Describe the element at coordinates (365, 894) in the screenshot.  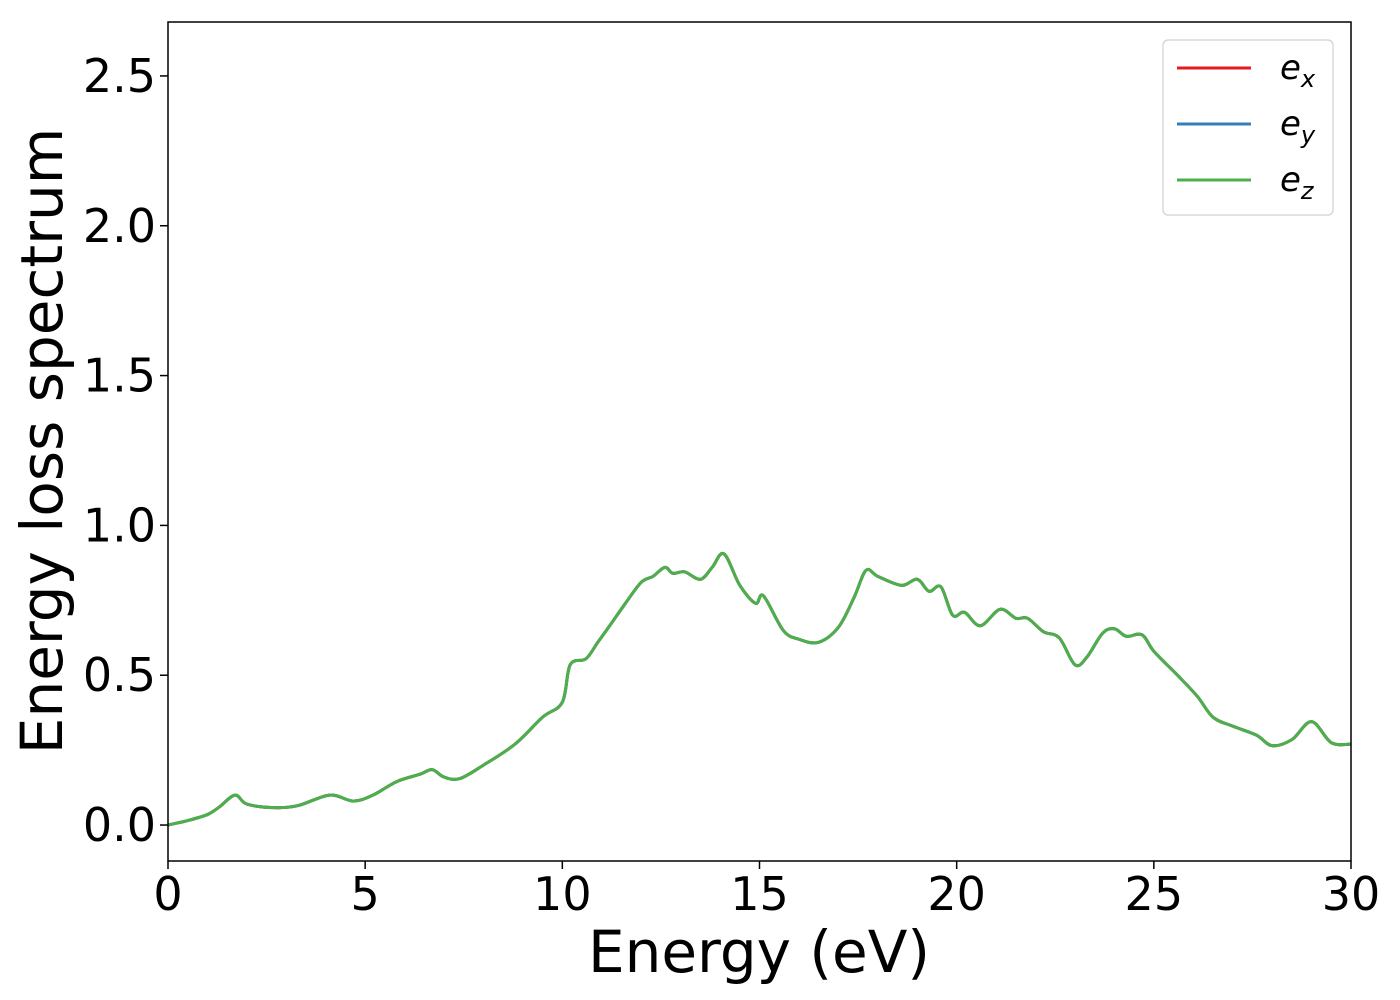
I see `x-tick-label: 5` at that location.